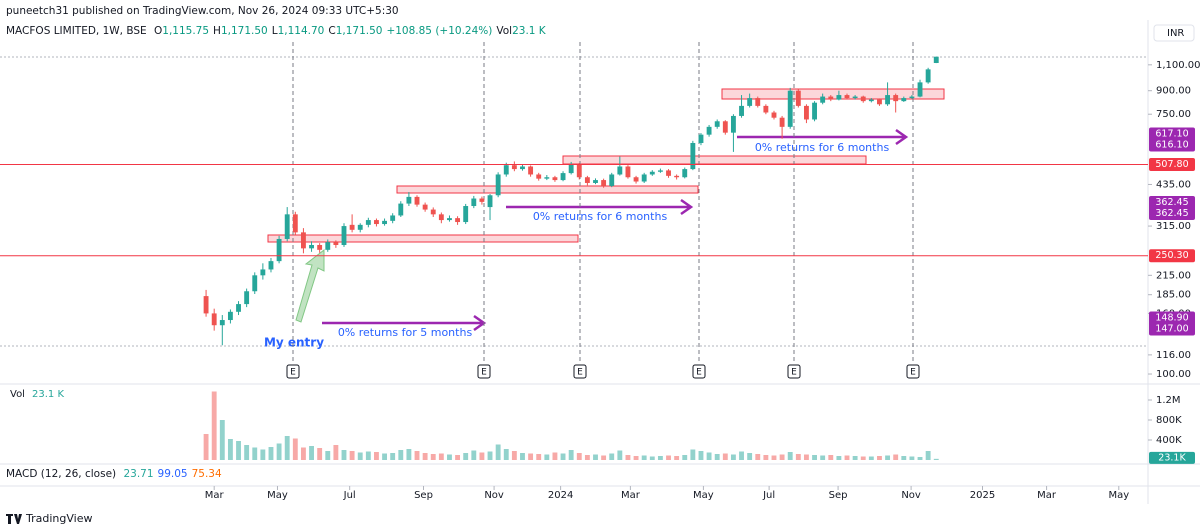  I want to click on price-badge-label: 507.80, so click(1171, 164).